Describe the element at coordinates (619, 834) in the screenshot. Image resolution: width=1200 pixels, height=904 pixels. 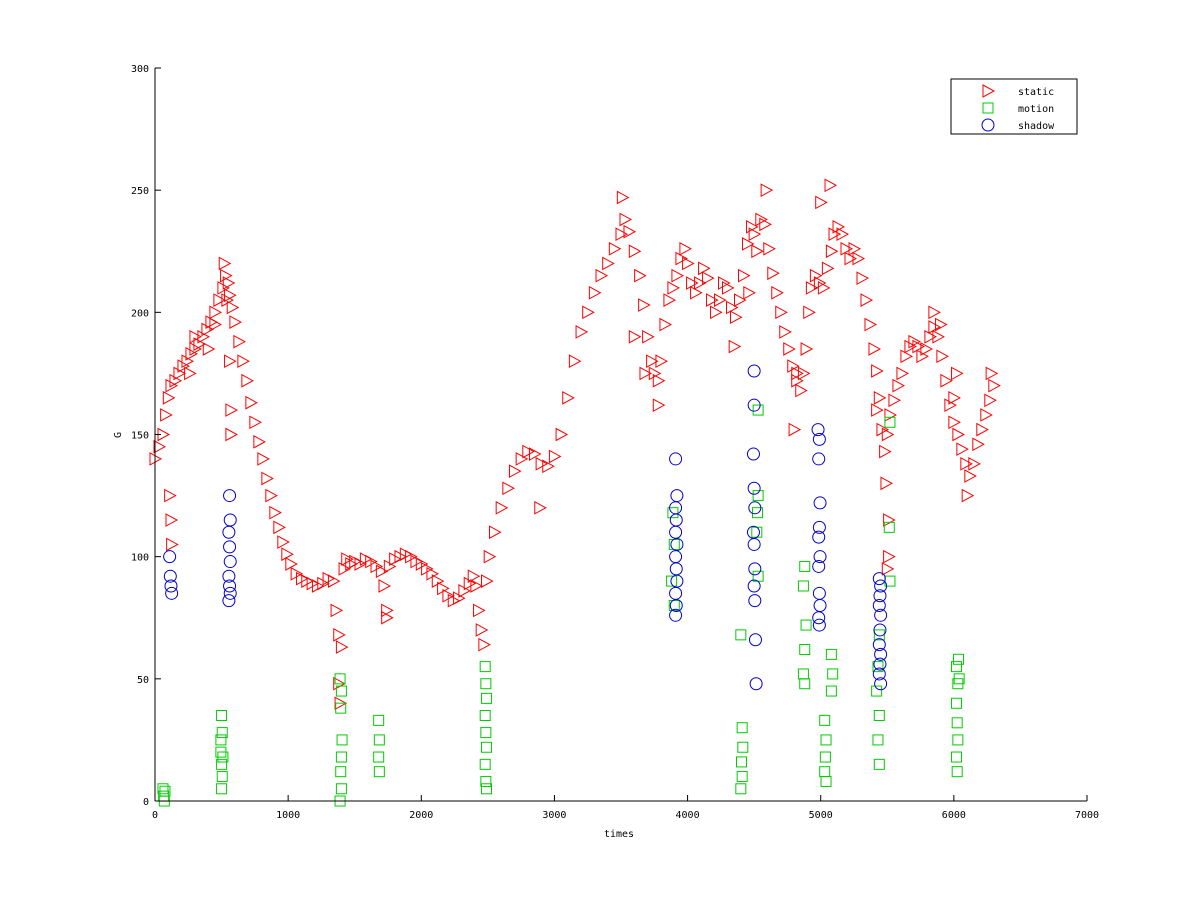
I see `x-axis-label: times` at that location.